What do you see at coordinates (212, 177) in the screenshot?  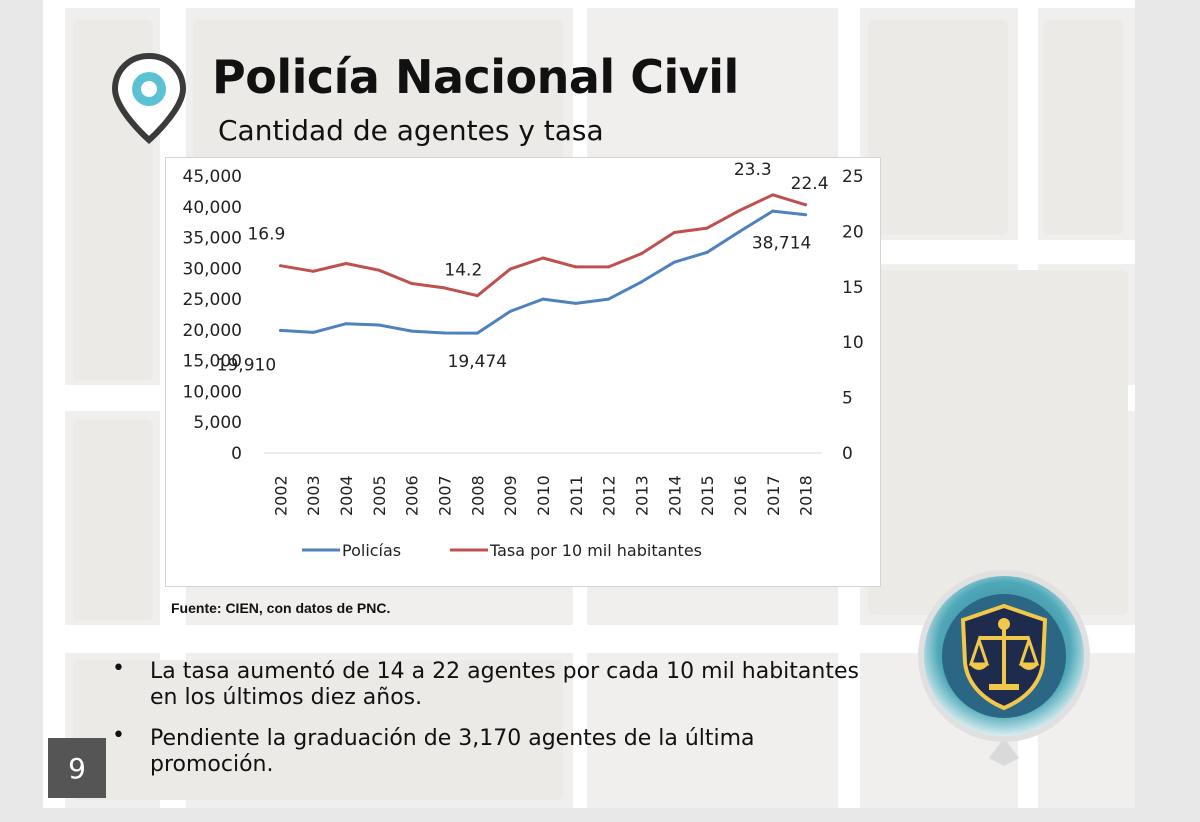 I see `y-left-tick-label: 45,000` at bounding box center [212, 177].